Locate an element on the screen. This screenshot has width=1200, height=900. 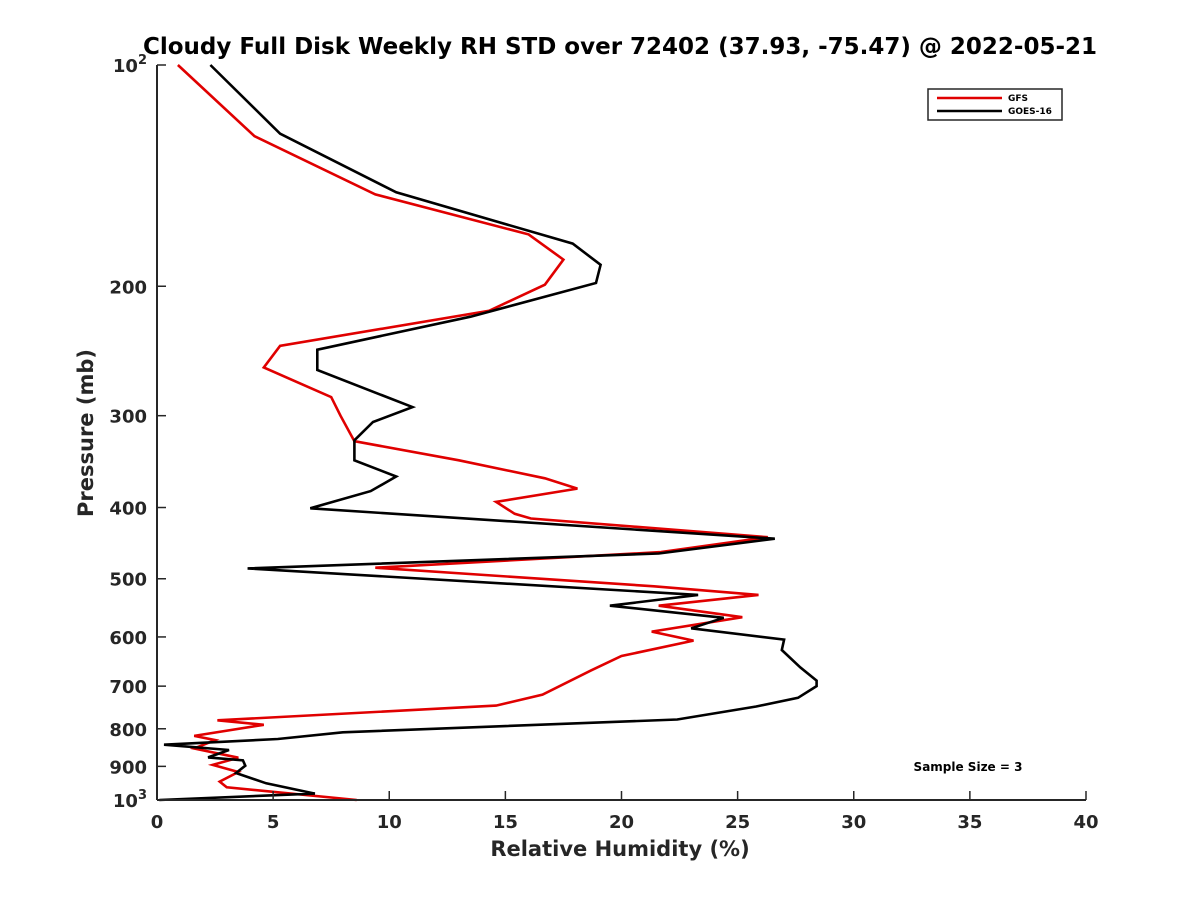
y-tick-label: 600 is located at coordinates (128, 638).